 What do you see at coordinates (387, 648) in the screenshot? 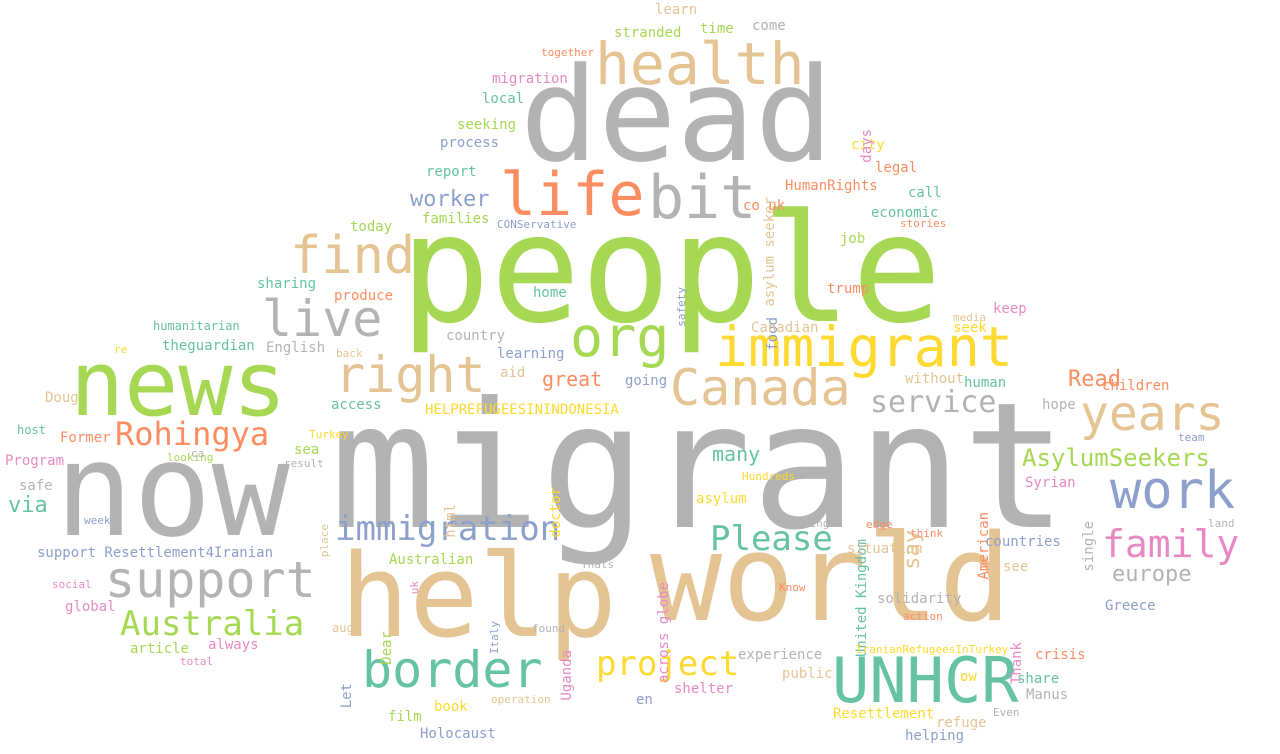
I see `word-dear: Dear` at bounding box center [387, 648].